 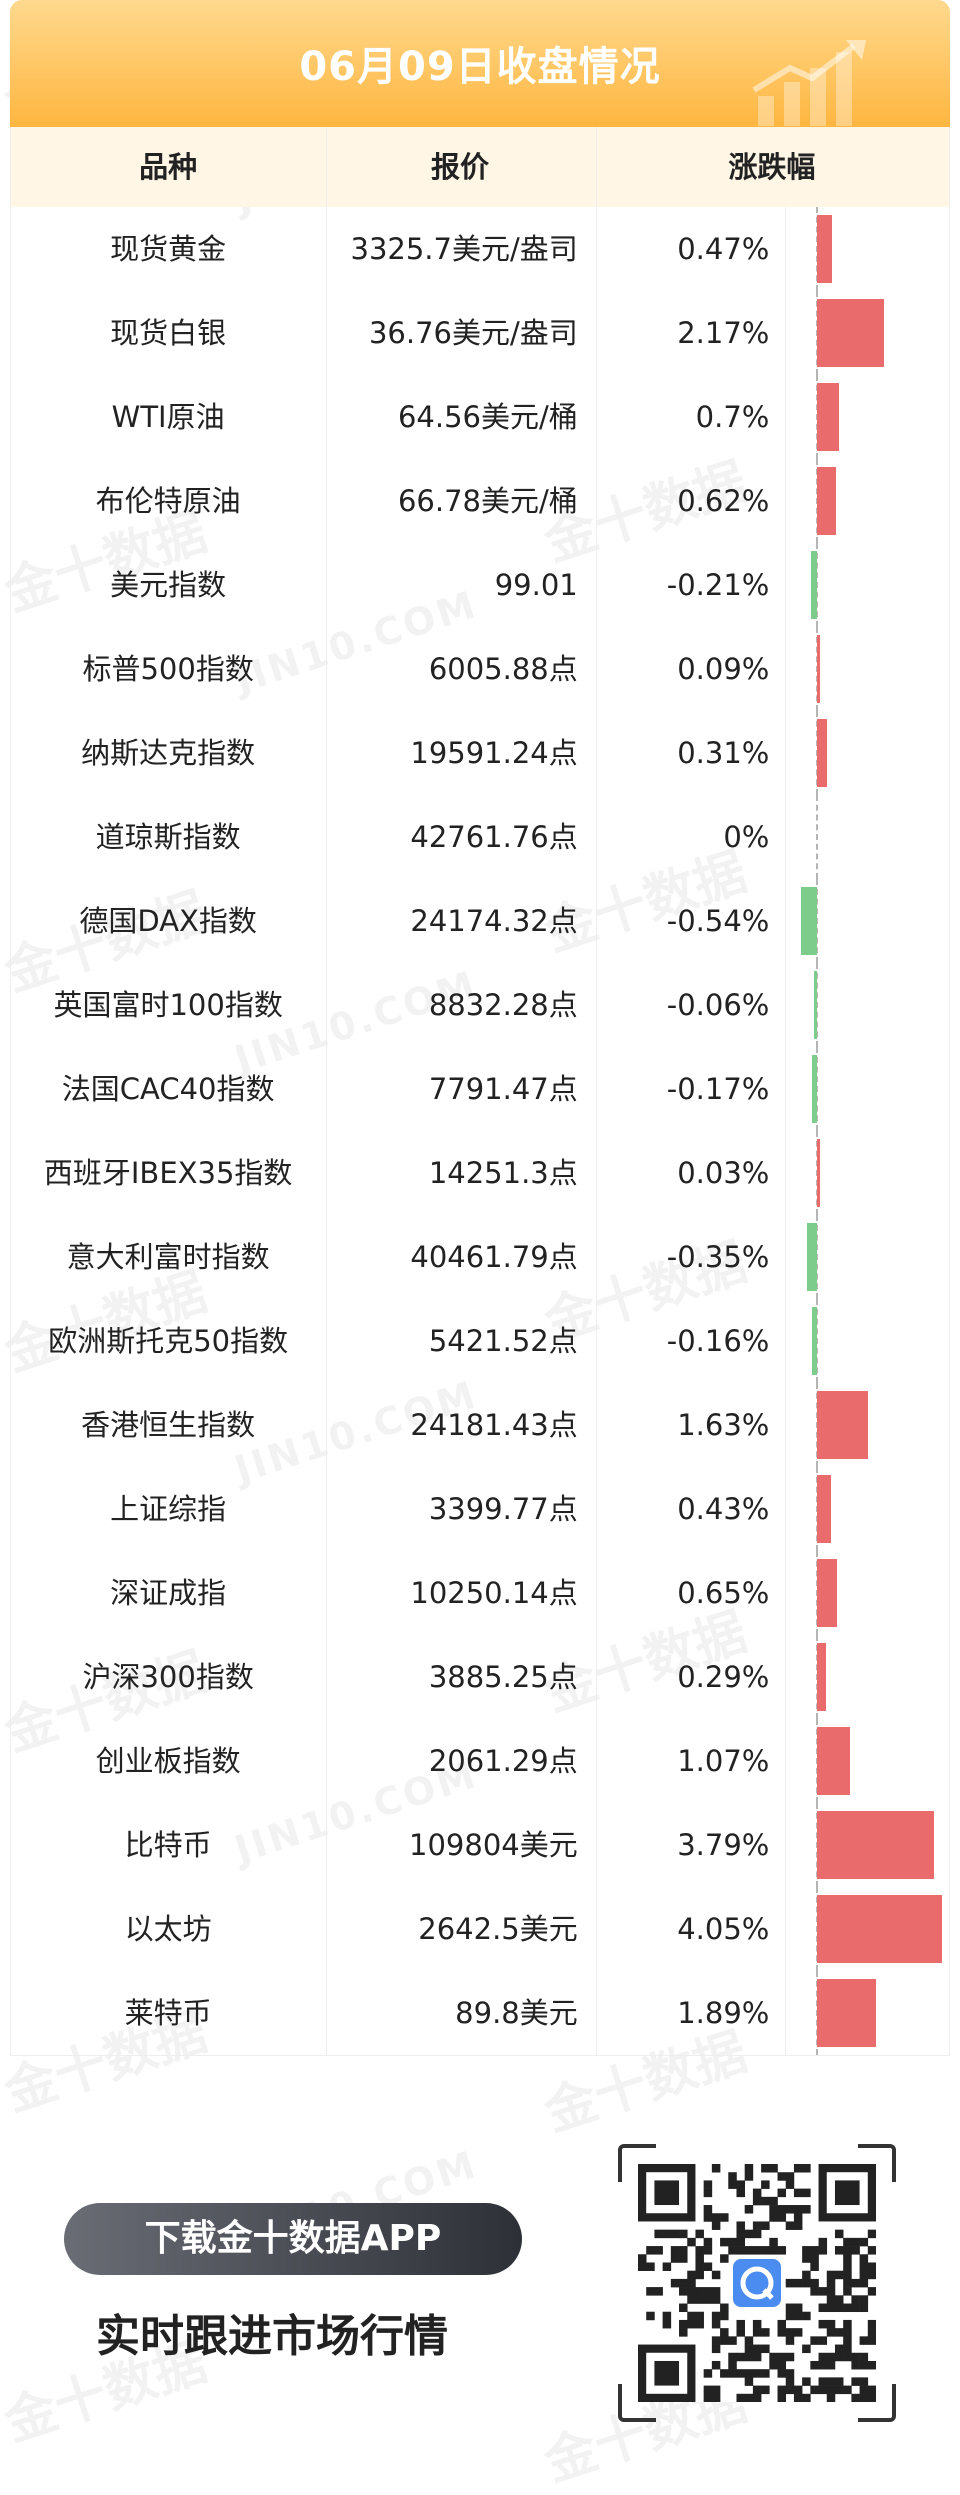 I want to click on table-row: 道琼斯指数 42761.76点 0%, so click(x=480, y=837).